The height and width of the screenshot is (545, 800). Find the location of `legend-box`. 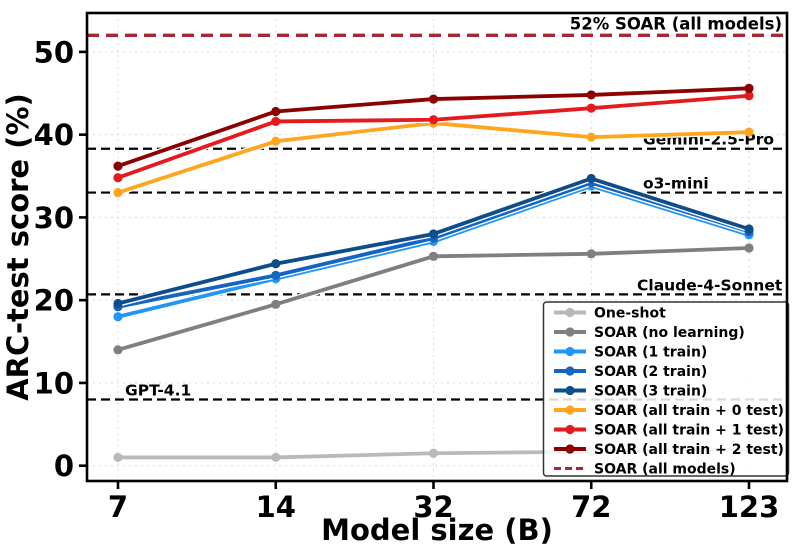

legend-box is located at coordinates (666, 389).